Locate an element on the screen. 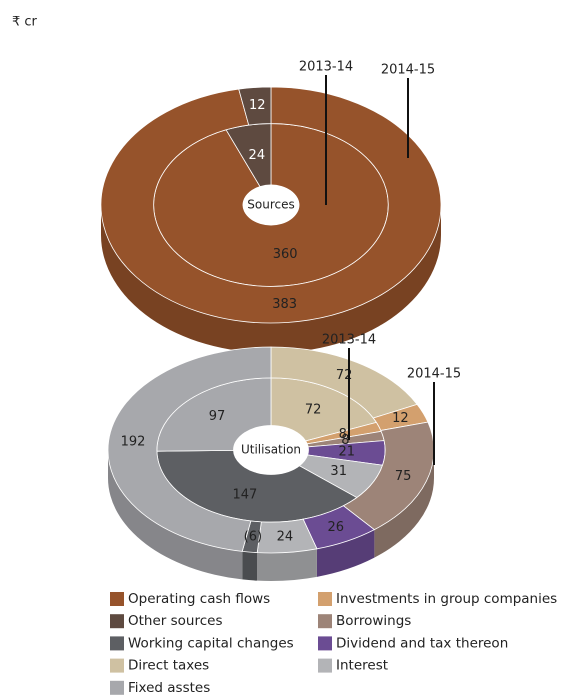  legend-label: Other sources is located at coordinates (175, 621).